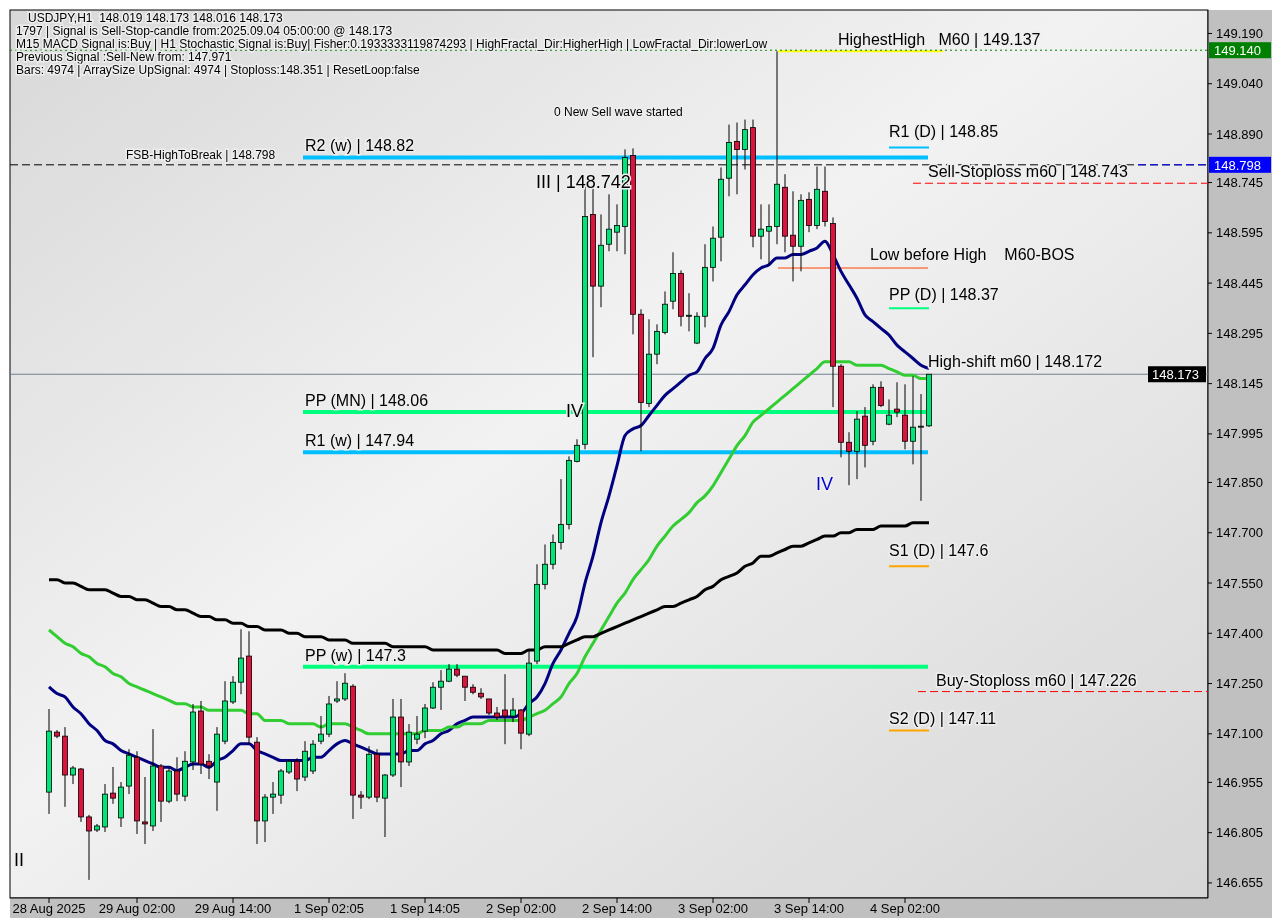  Describe the element at coordinates (1239, 34) in the screenshot. I see `y-tick-label: 149.190` at that location.